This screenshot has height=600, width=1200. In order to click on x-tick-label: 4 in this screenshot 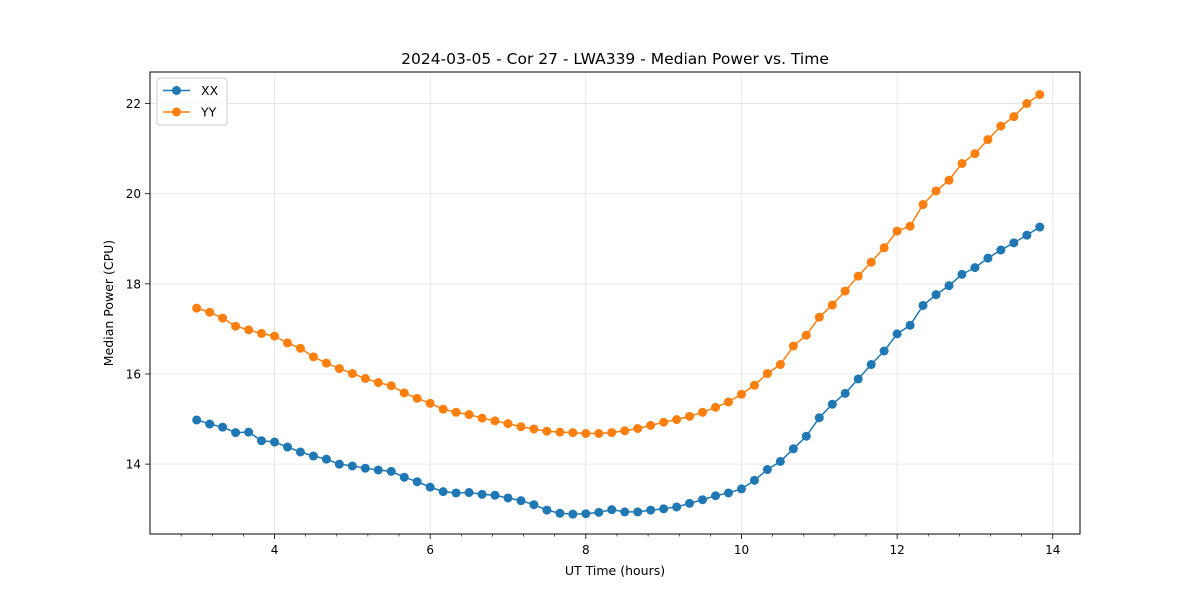, I will do `click(275, 550)`.